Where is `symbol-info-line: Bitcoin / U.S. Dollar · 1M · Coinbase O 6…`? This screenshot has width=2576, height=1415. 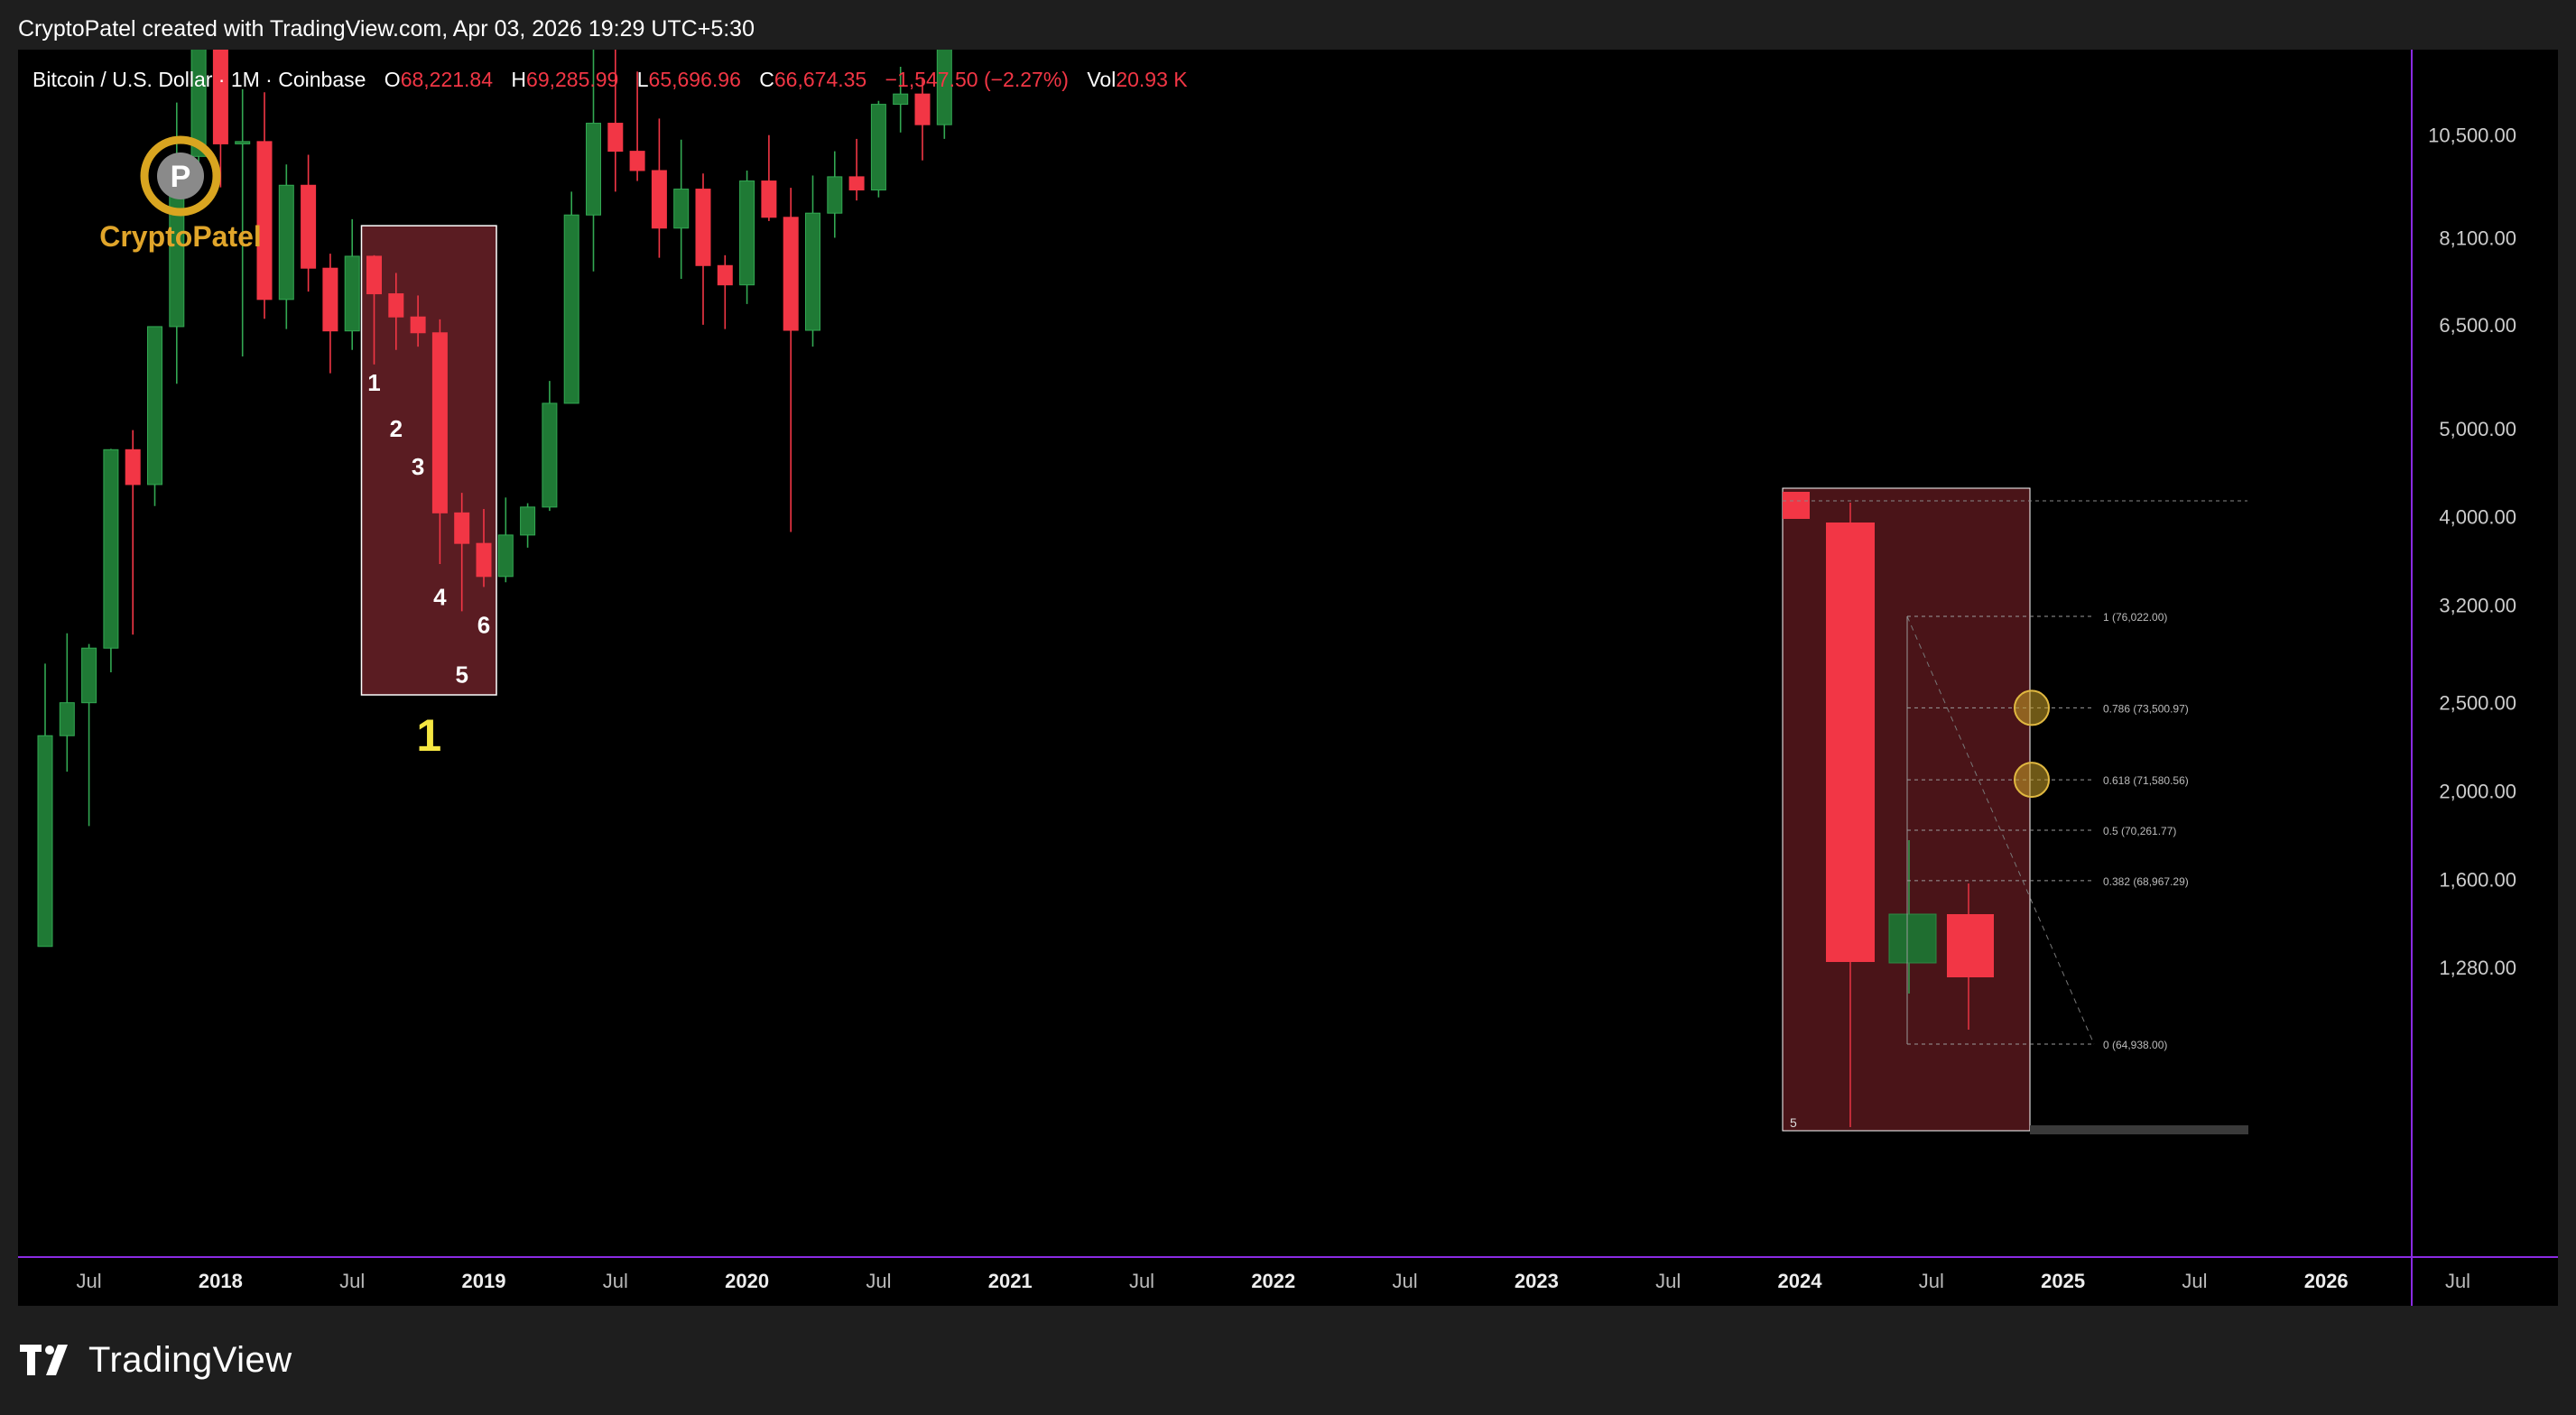 symbol-info-line: Bitcoin / U.S. Dollar · 1M · Coinbase O 6… is located at coordinates (610, 80).